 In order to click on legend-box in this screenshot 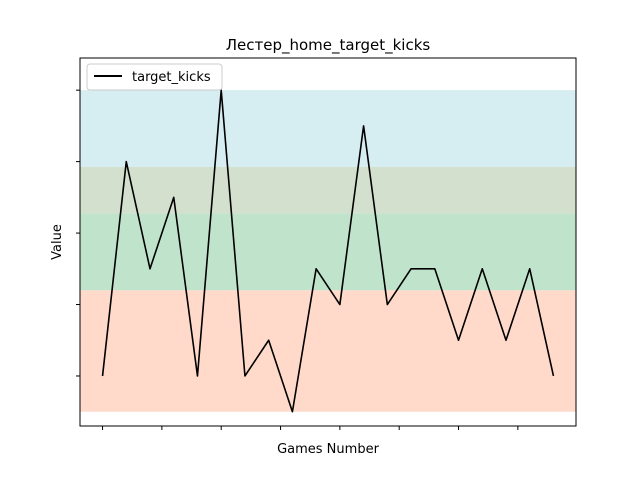, I will do `click(154, 77)`.